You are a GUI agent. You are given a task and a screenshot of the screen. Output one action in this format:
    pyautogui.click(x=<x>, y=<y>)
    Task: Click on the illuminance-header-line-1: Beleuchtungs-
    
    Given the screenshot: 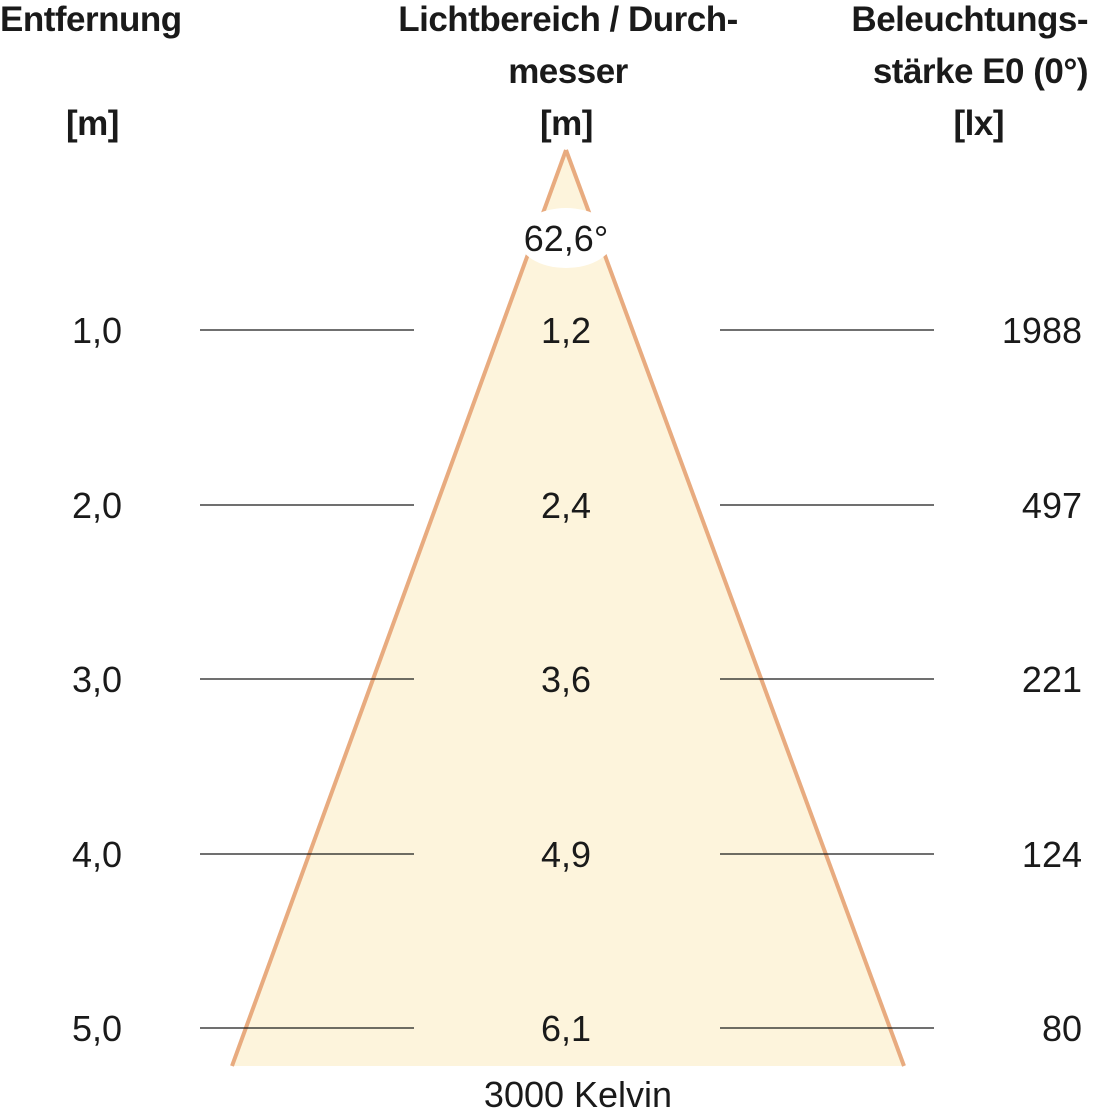 What is the action you would take?
    pyautogui.click(x=969, y=19)
    